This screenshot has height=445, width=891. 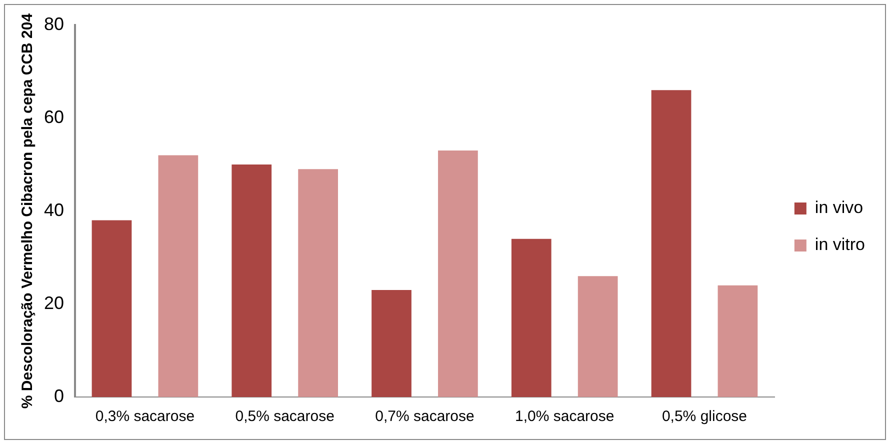 I want to click on y-axis-title: % Descoloração Vermelho Cibacron pela cepa CCB 204, so click(x=27, y=210).